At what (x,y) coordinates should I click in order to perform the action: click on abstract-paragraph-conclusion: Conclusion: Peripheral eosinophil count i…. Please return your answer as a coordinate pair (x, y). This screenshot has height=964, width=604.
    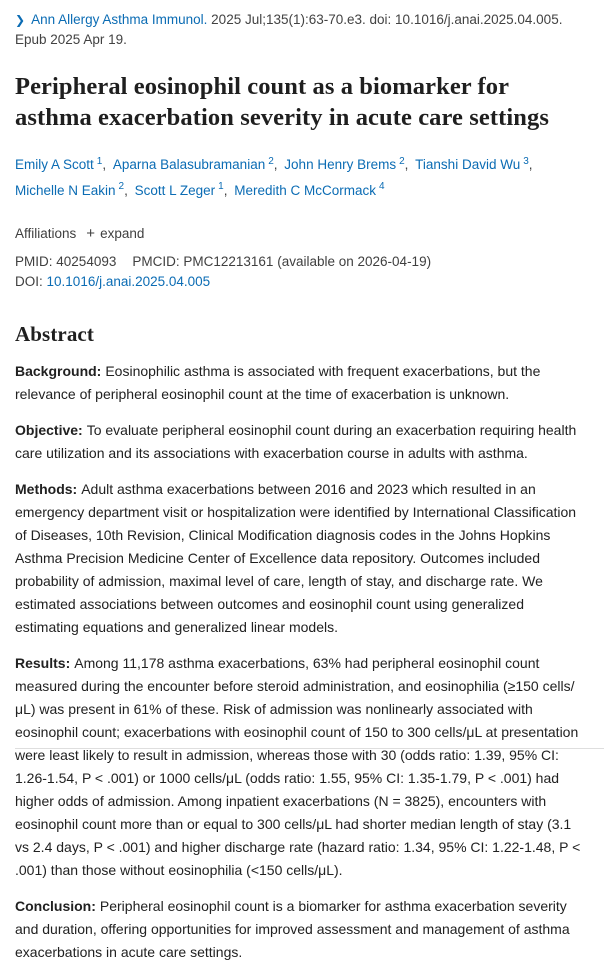
    Looking at the image, I should click on (301, 929).